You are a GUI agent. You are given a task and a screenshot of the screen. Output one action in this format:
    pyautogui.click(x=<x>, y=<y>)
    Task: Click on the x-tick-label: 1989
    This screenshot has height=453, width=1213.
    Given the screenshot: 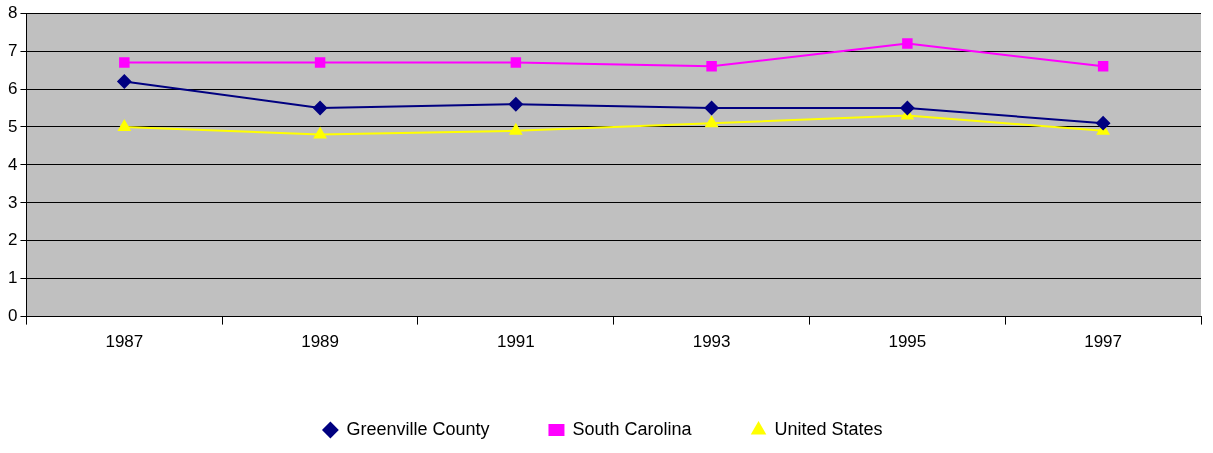 What is the action you would take?
    pyautogui.click(x=320, y=342)
    